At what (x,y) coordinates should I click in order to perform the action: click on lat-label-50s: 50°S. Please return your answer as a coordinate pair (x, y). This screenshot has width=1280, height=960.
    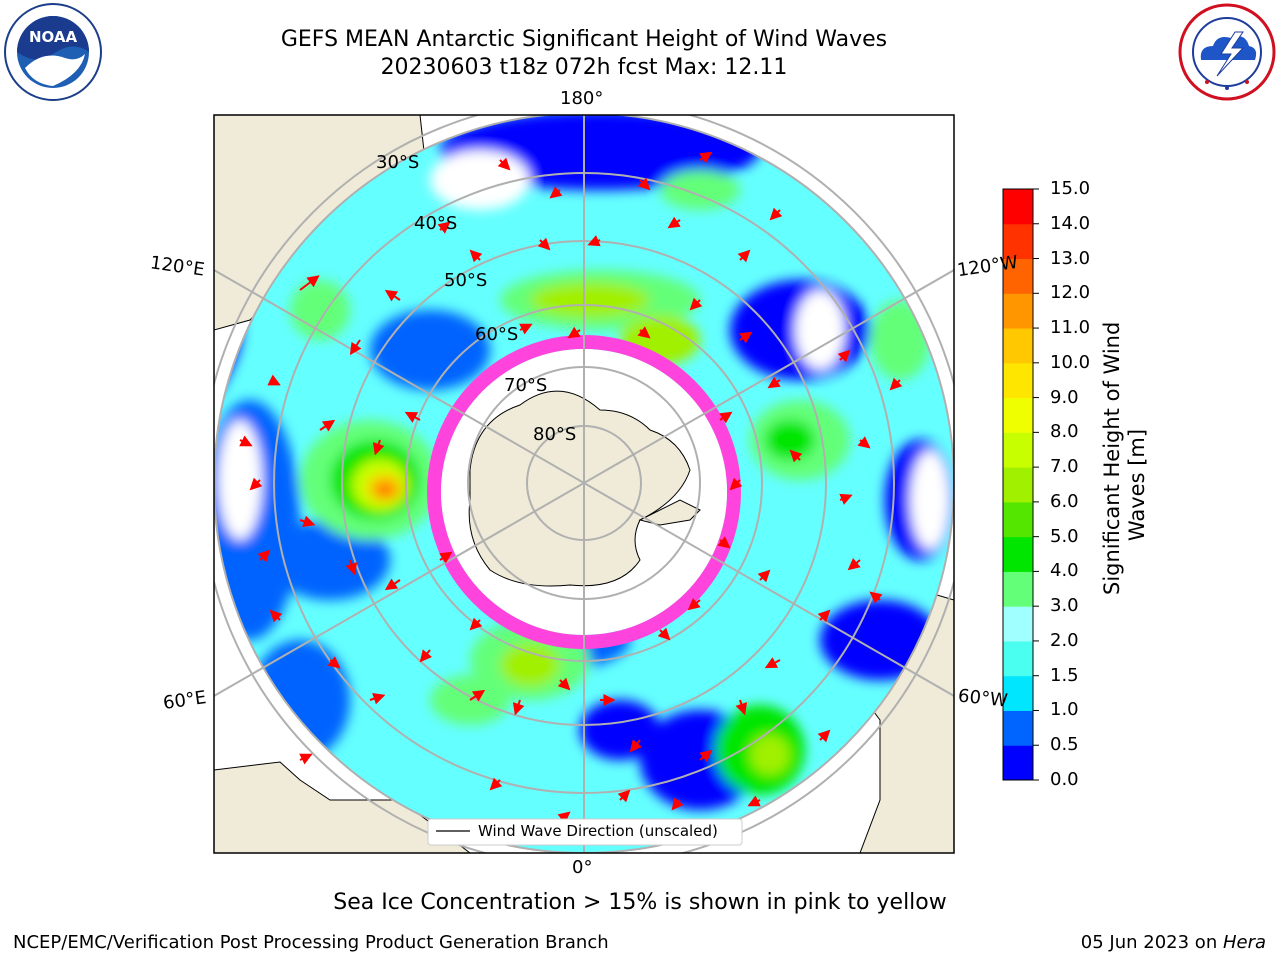
    Looking at the image, I should click on (466, 280).